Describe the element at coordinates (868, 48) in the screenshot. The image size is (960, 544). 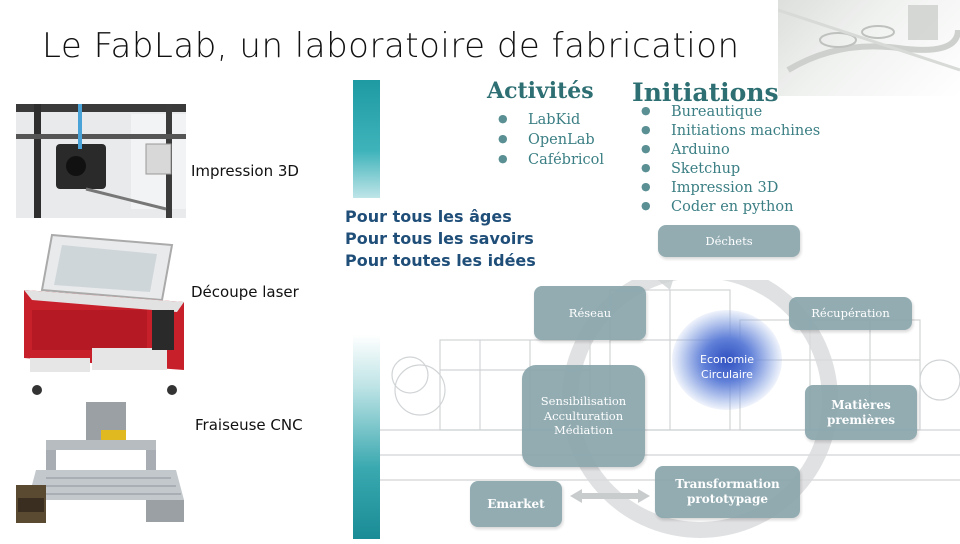
I see `cnc-closeup-photo` at that location.